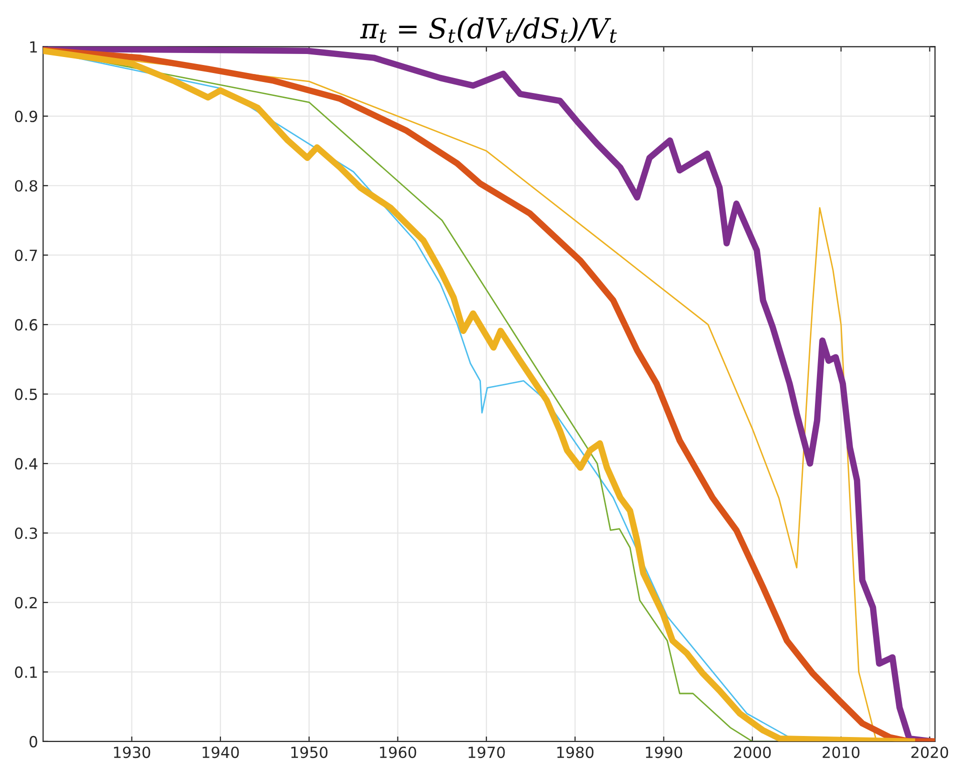 The height and width of the screenshot is (778, 958). I want to click on x-tick-label: 2000, so click(752, 752).